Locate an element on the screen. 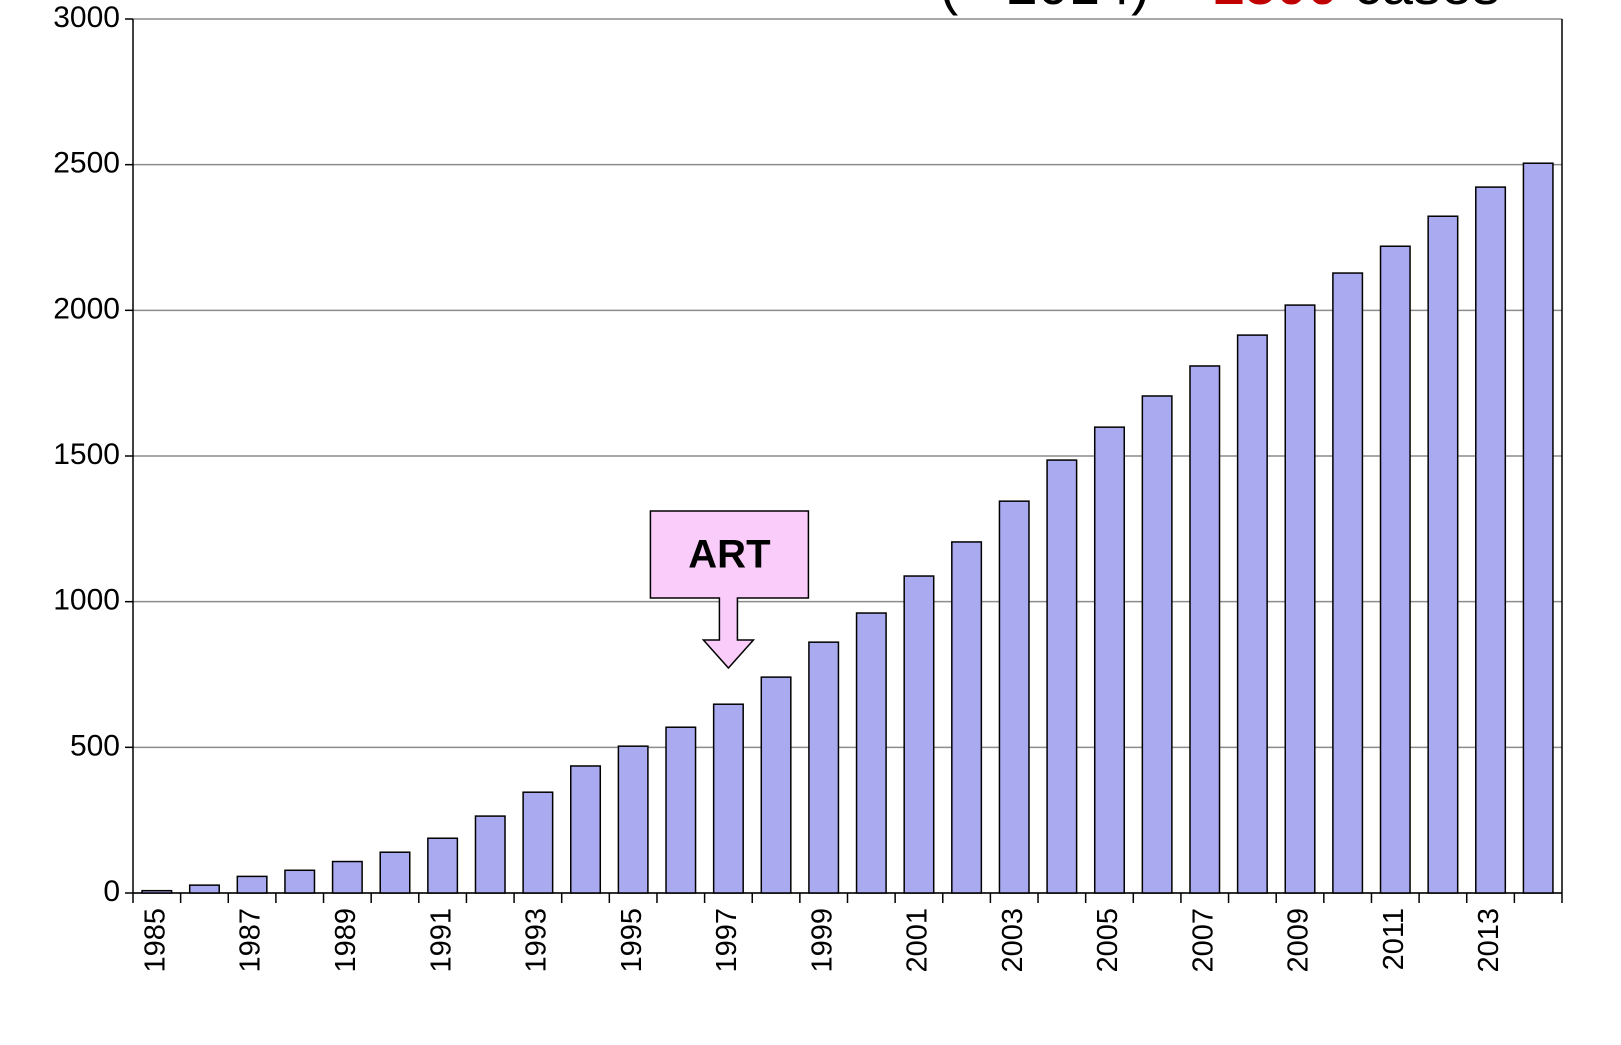 The image size is (1621, 1045). x-tick-label: 2013 is located at coordinates (1489, 940).